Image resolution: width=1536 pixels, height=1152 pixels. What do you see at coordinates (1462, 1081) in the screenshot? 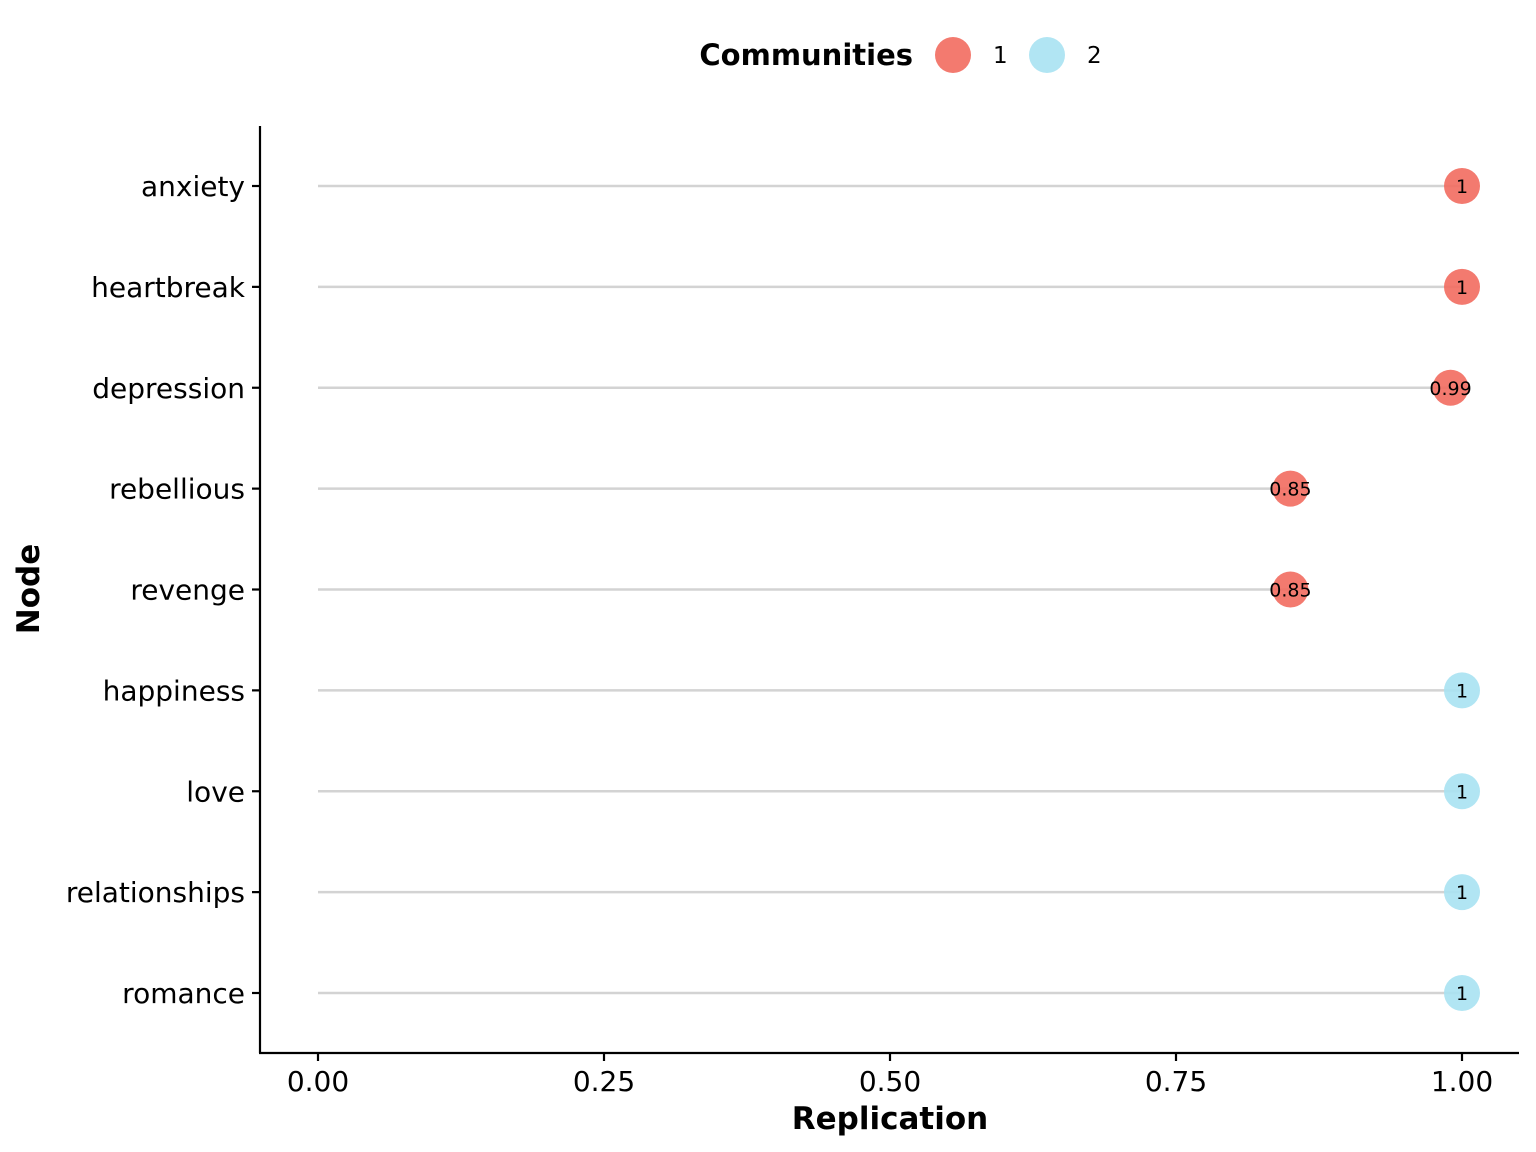
I see `x-tick-label-4: 1.00` at bounding box center [1462, 1081].